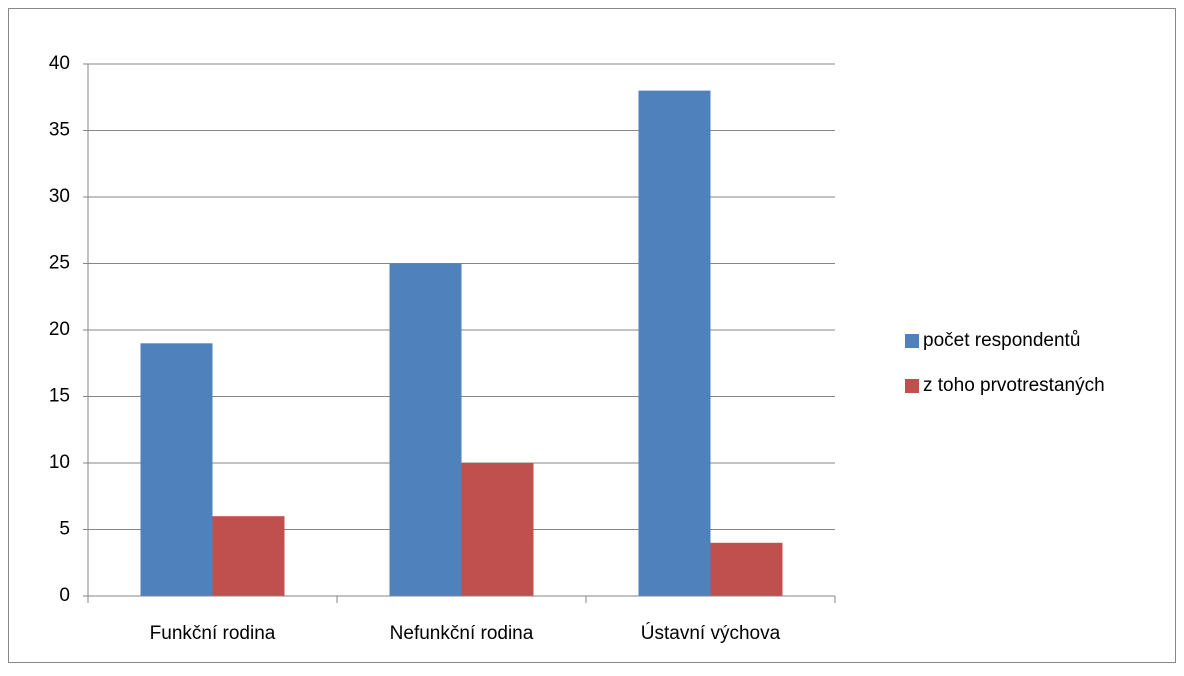  What do you see at coordinates (59, 63) in the screenshot?
I see `y-tick-label: 40` at bounding box center [59, 63].